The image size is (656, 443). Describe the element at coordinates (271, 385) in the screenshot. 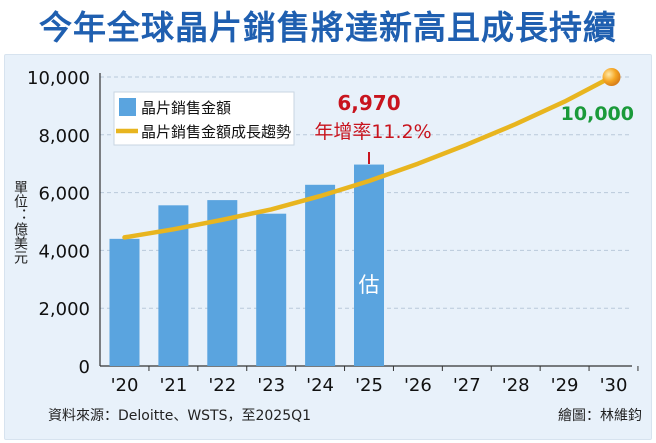

I see `x-tick-label: '23` at that location.